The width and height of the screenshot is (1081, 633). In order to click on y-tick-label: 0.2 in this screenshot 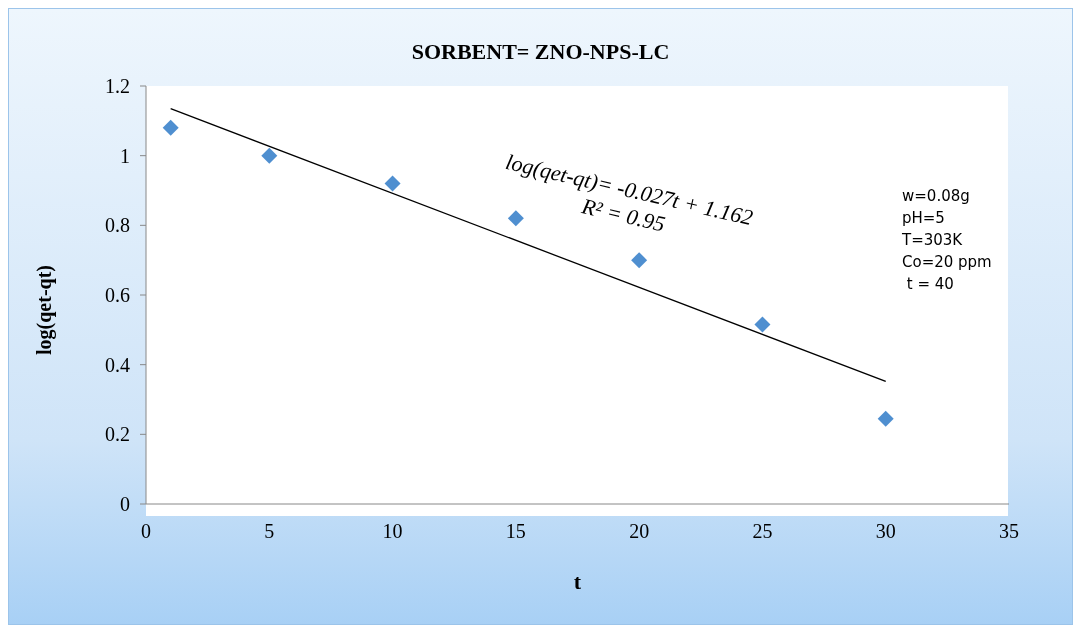, I will do `click(117, 434)`.